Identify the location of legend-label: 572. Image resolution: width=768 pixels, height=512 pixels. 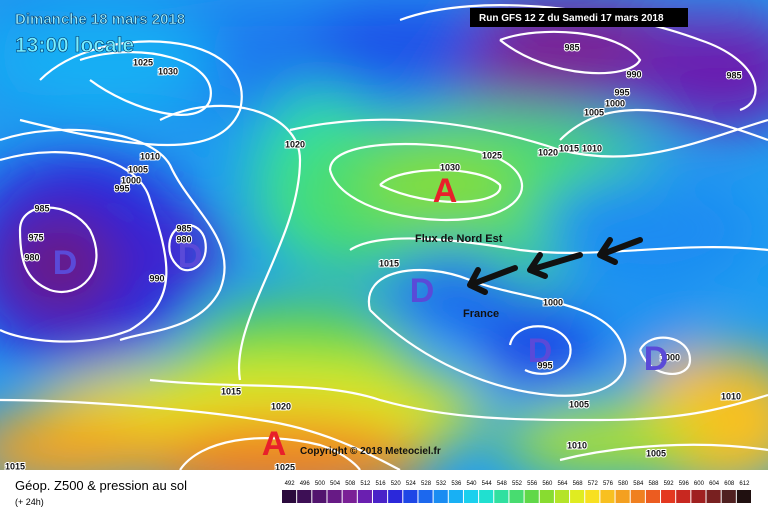
(593, 484).